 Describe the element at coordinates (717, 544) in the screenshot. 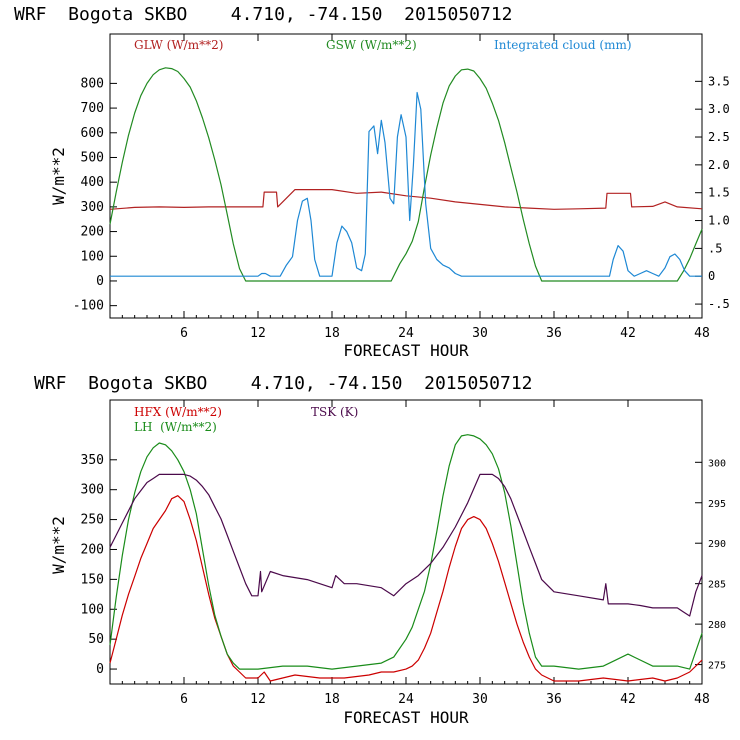

I see `y2-tick-label: 290` at that location.